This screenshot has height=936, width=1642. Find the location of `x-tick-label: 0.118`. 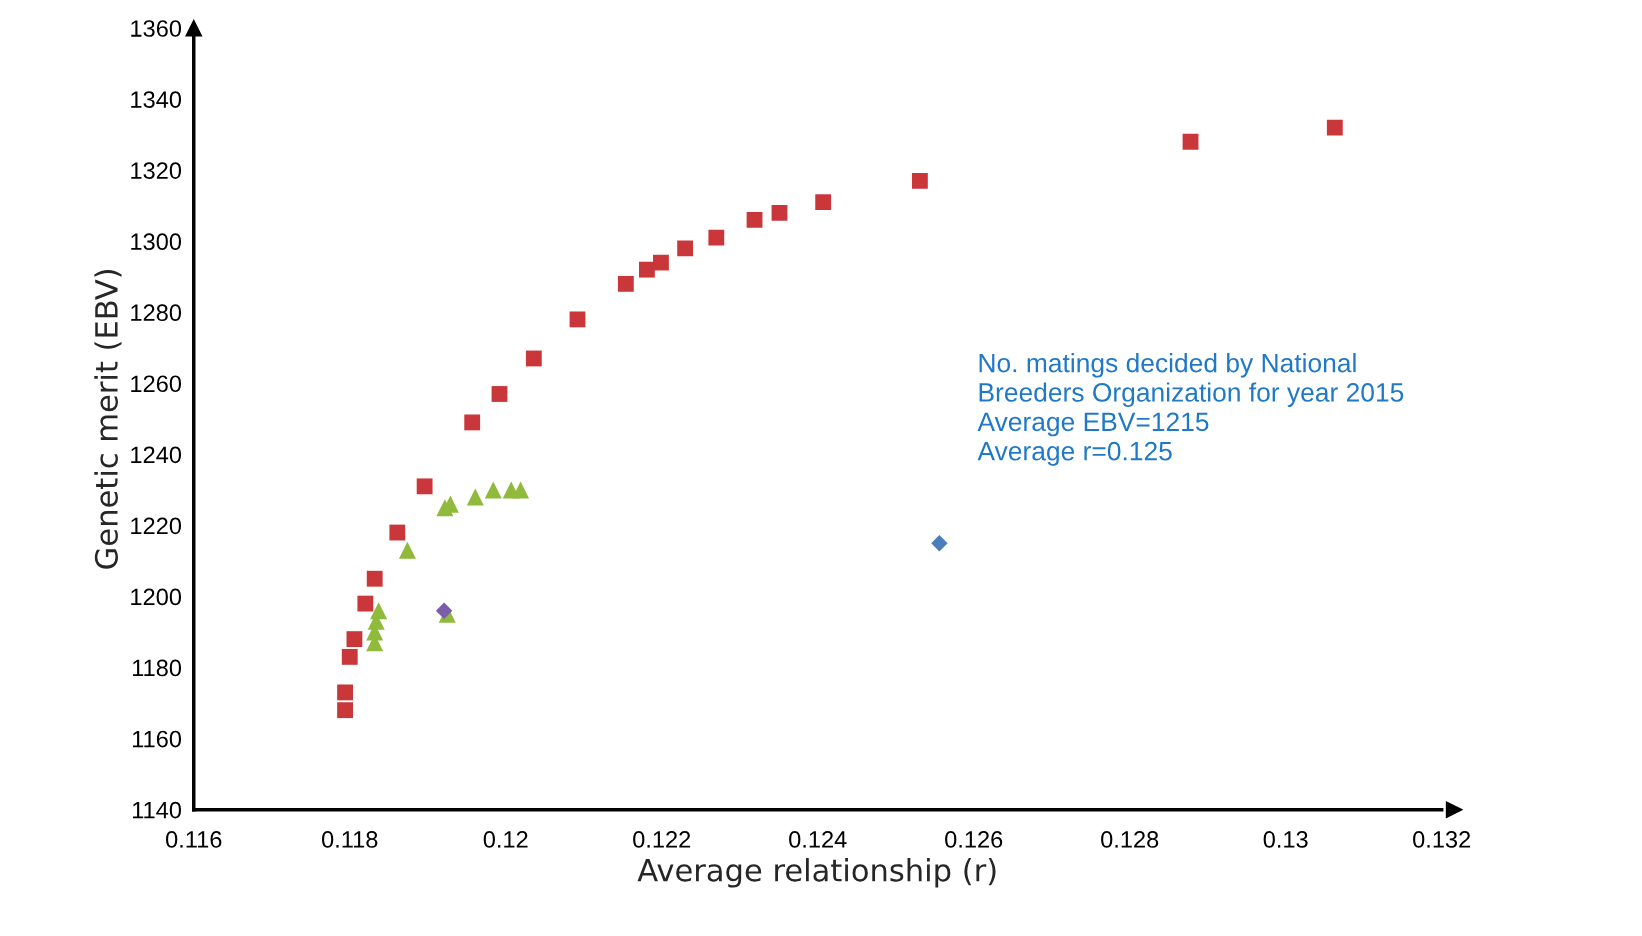

x-tick-label: 0.118 is located at coordinates (350, 839).